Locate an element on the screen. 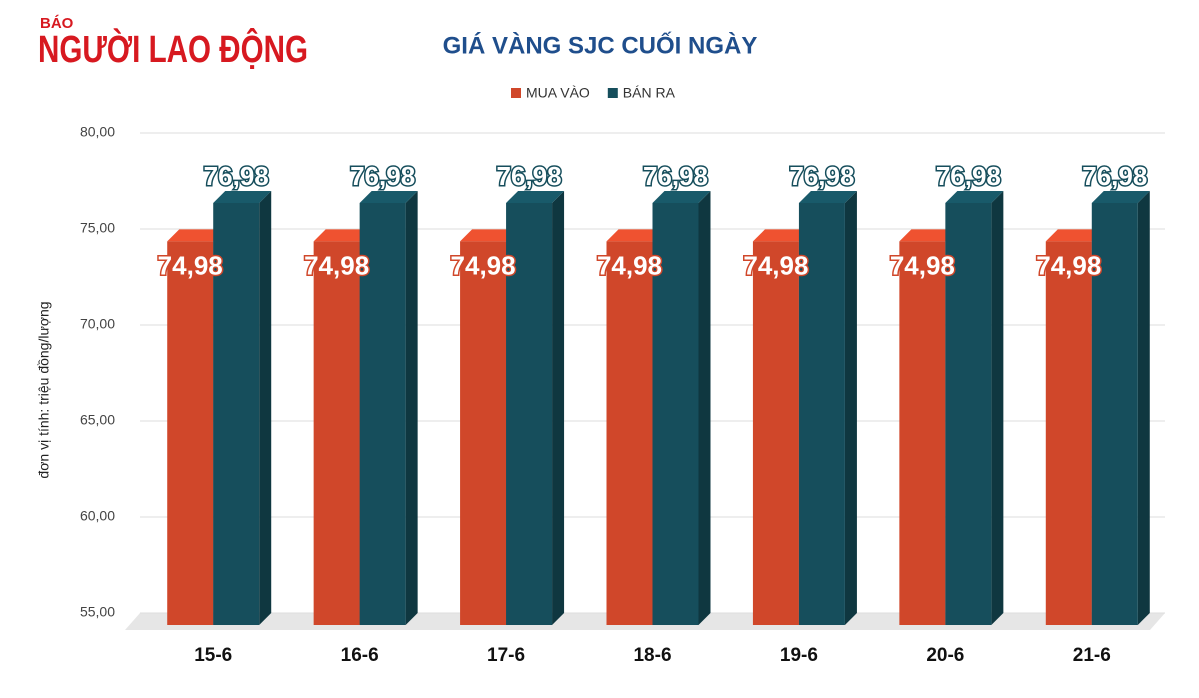 This screenshot has width=1199, height=698. x-tick-label: 20-6 is located at coordinates (945, 655).